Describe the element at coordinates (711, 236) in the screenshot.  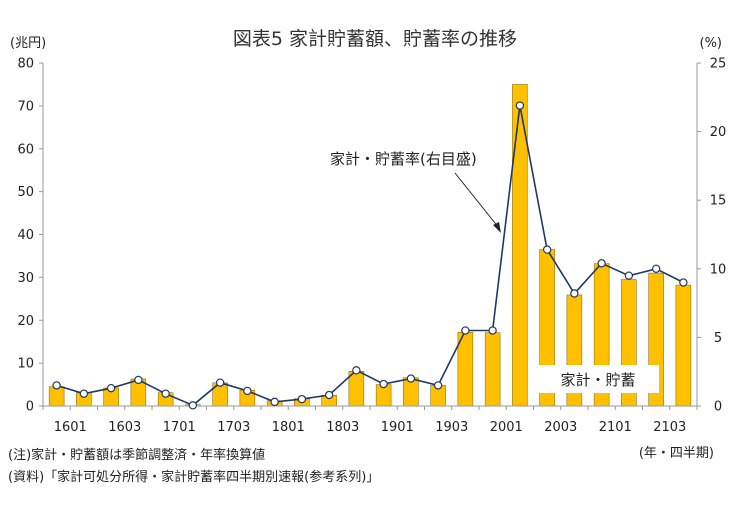
I see `right-y-axis: 0 5 10 15 20 25` at that location.